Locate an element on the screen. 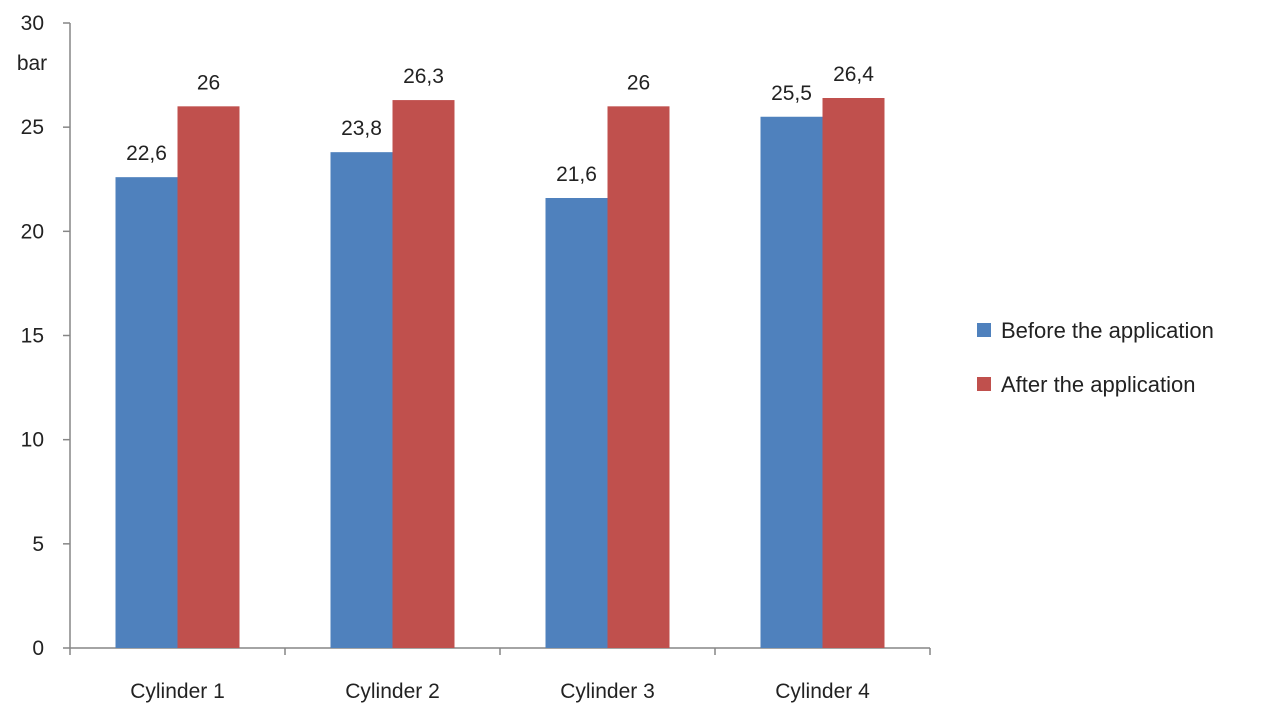  legend-label: After the application is located at coordinates (1098, 384).